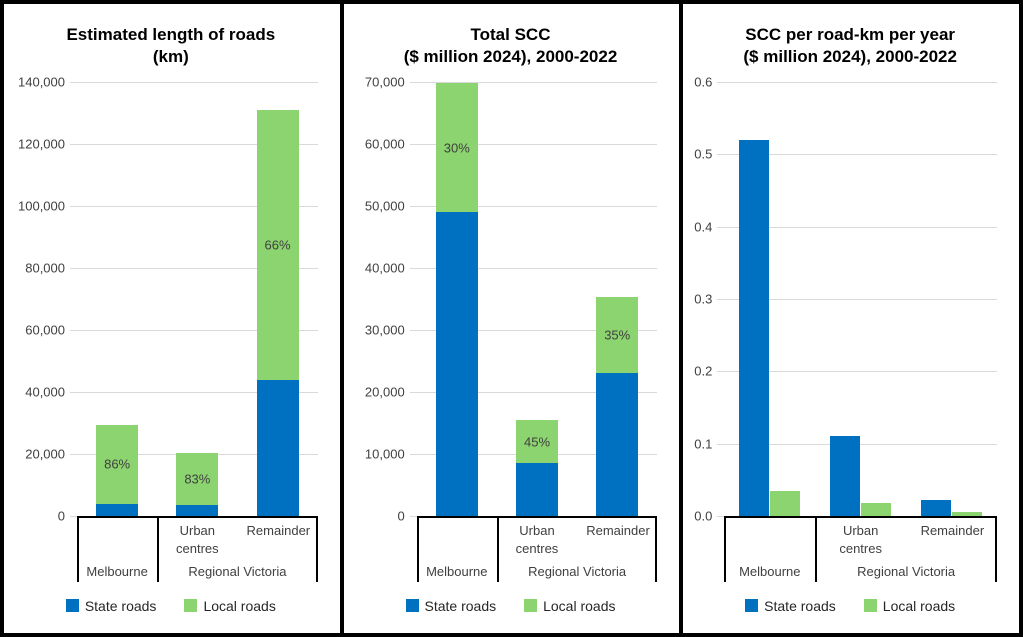 The image size is (1023, 637). I want to click on y-tick-label: 70,000, so click(384, 82).